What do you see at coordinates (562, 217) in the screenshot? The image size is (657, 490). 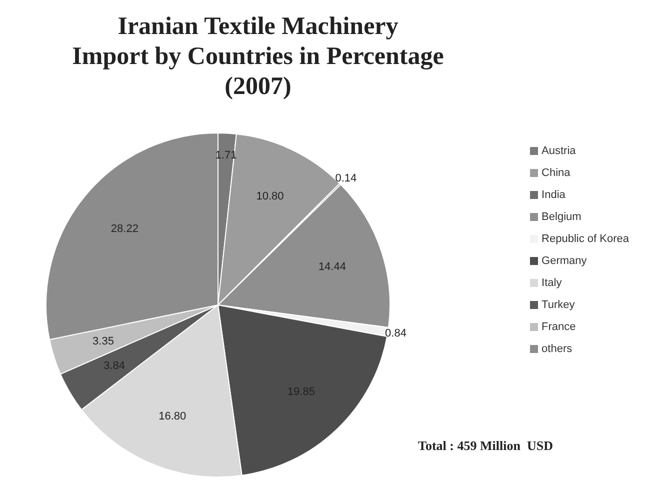 I see `legend-label: Belgium` at bounding box center [562, 217].